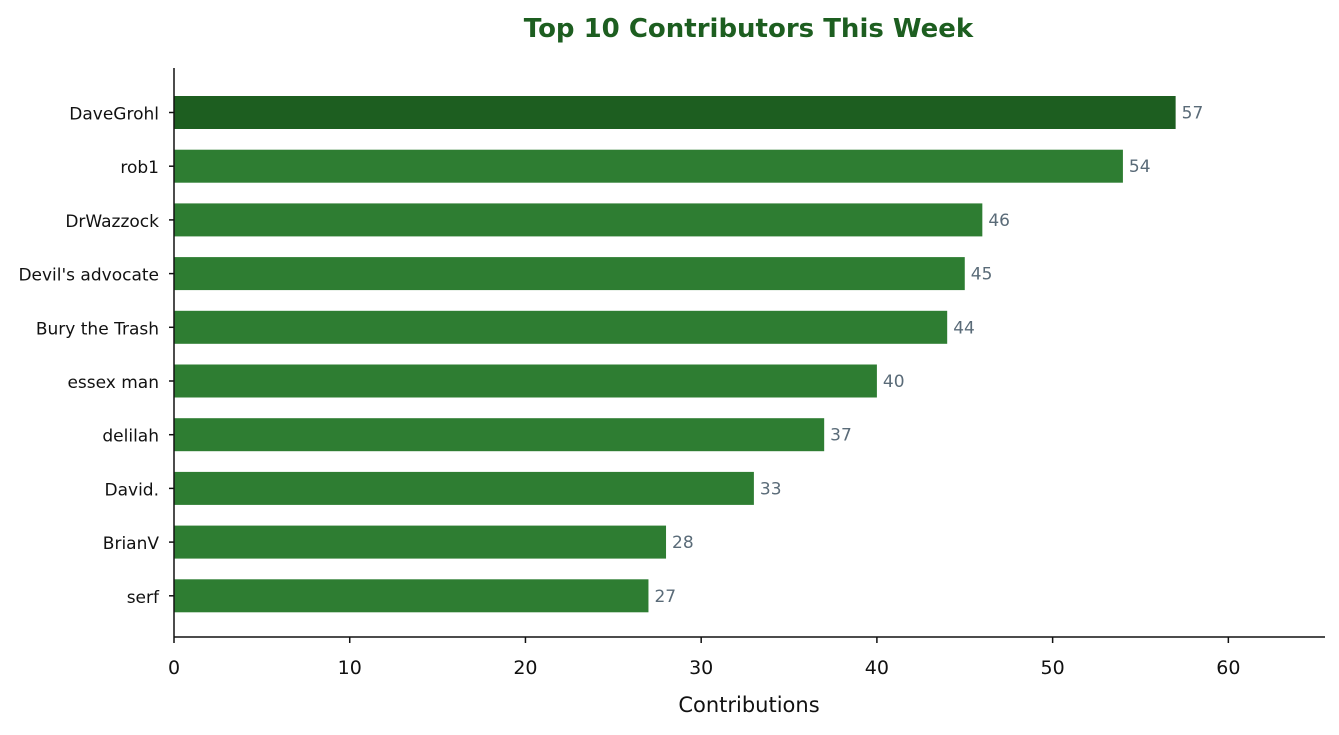 Image resolution: width=1339 pixels, height=735 pixels. What do you see at coordinates (877, 668) in the screenshot?
I see `x-tick-label: 40` at bounding box center [877, 668].